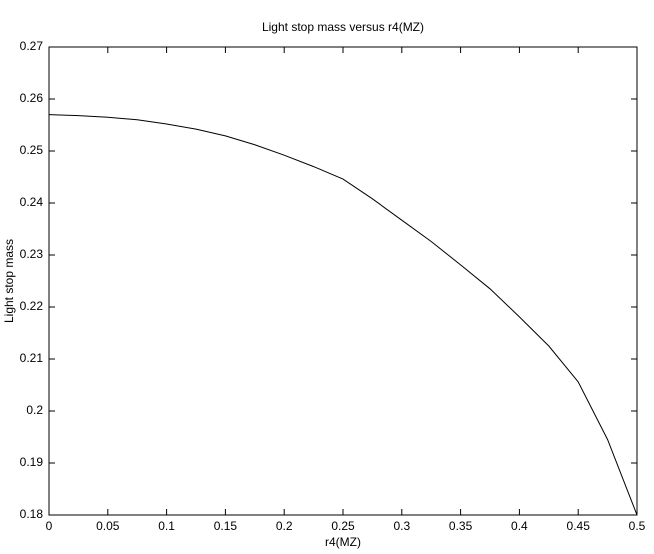 This screenshot has width=654, height=554. Describe the element at coordinates (32, 98) in the screenshot. I see `y-tick-label: 0.26` at that location.